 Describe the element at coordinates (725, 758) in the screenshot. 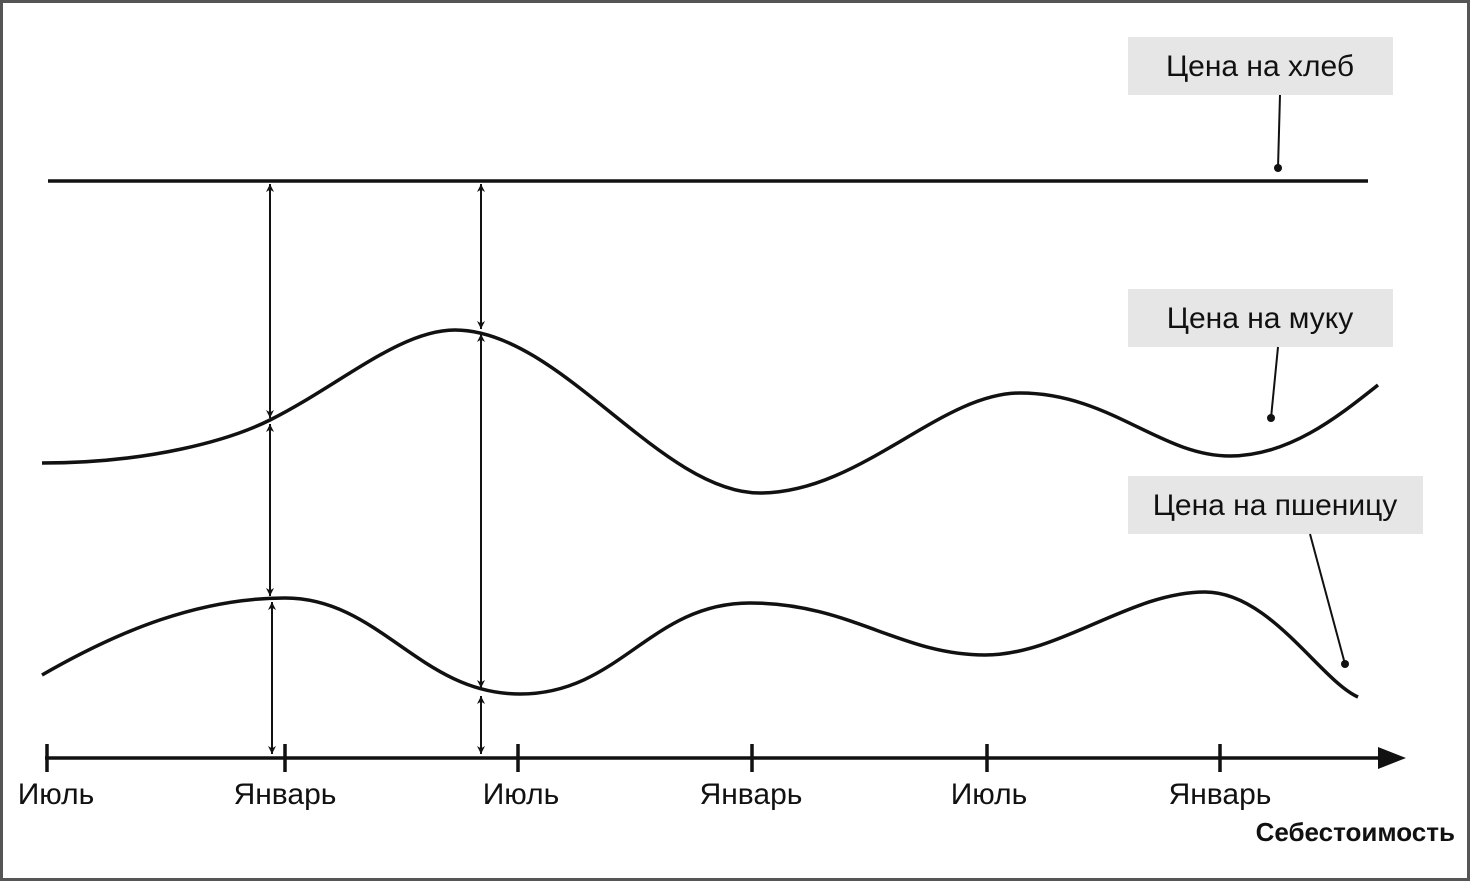

I see `time-axis` at that location.